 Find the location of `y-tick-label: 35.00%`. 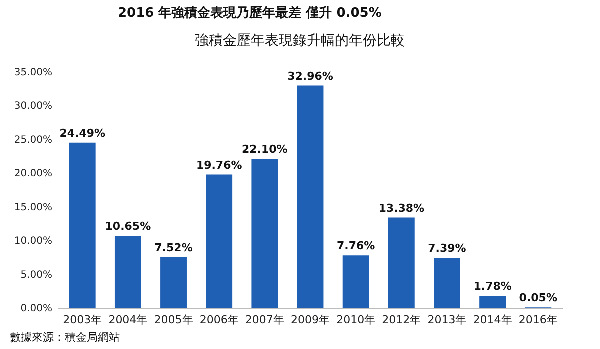

y-tick-label: 35.00% is located at coordinates (33, 73).